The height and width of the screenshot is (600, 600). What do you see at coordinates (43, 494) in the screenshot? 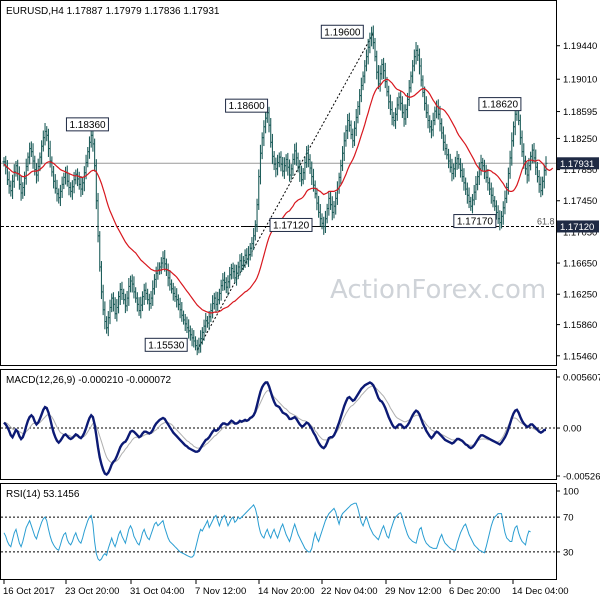
I see `rsi-panel-title: RSI(14) 53.1456` at bounding box center [43, 494].